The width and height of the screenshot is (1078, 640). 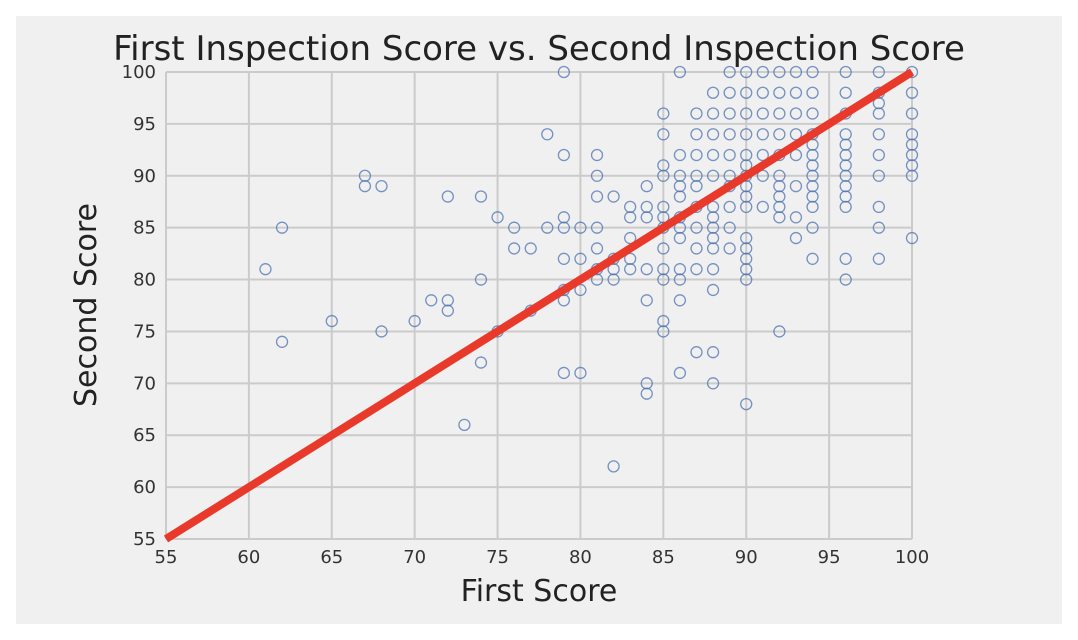 I want to click on x-tick-label: 80, so click(x=580, y=557).